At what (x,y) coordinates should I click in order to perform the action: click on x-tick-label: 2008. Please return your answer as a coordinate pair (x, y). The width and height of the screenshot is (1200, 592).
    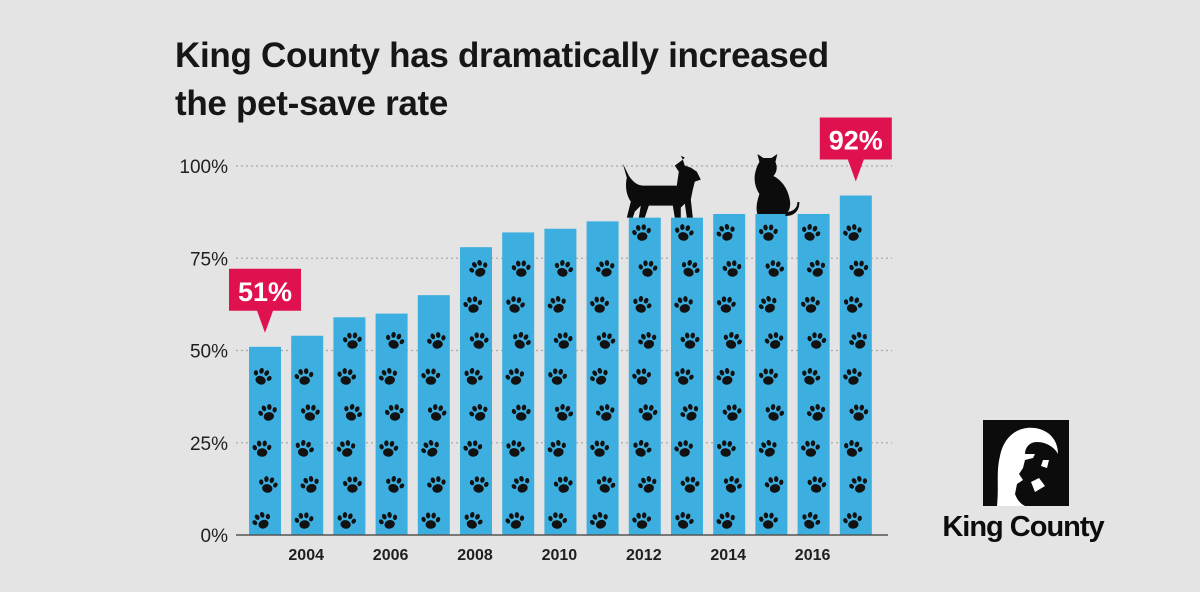
    Looking at the image, I should click on (475, 555).